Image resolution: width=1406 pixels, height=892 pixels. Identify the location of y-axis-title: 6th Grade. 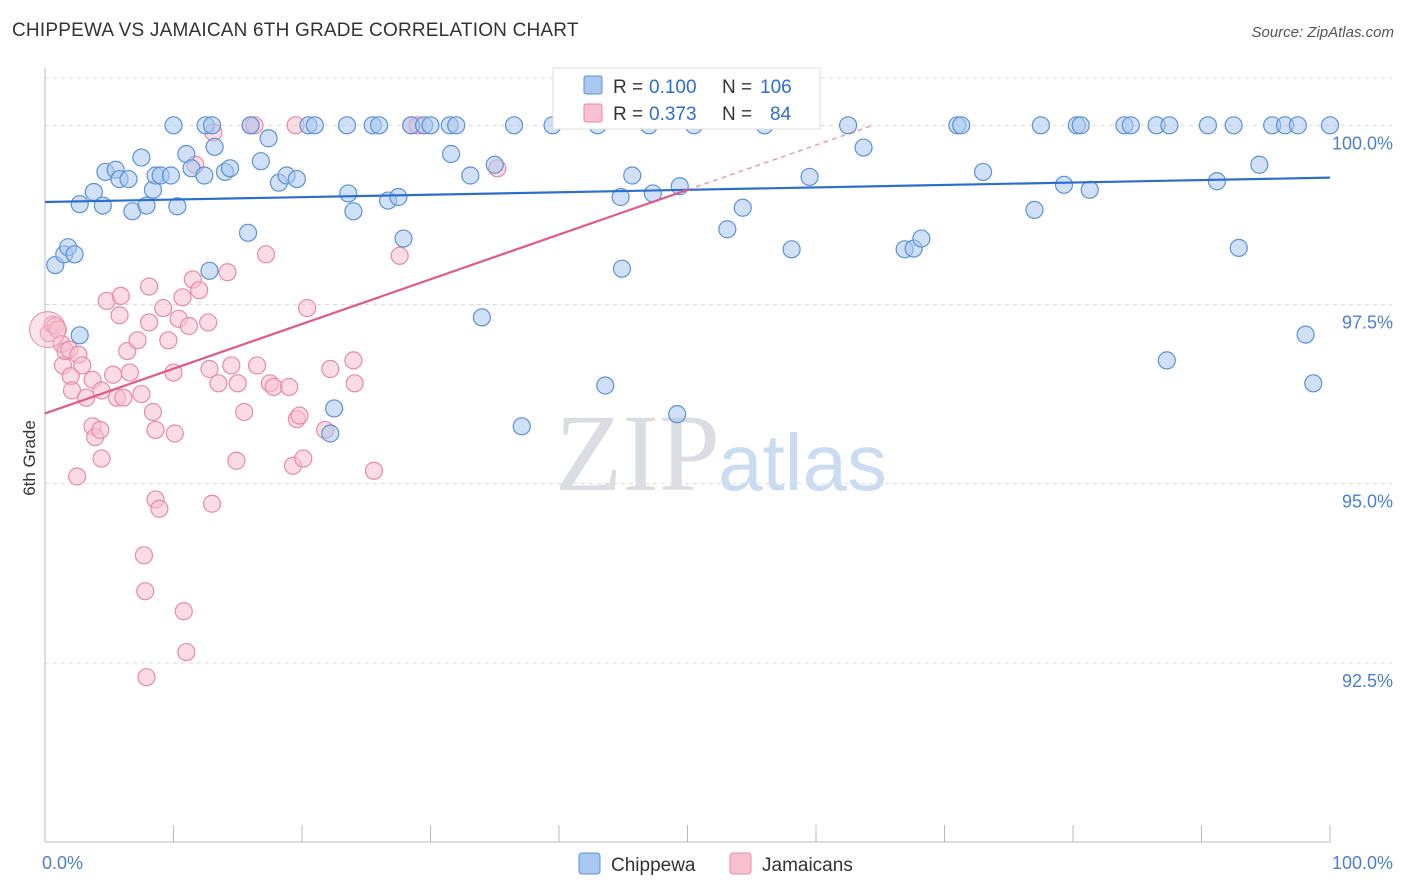
(29, 458).